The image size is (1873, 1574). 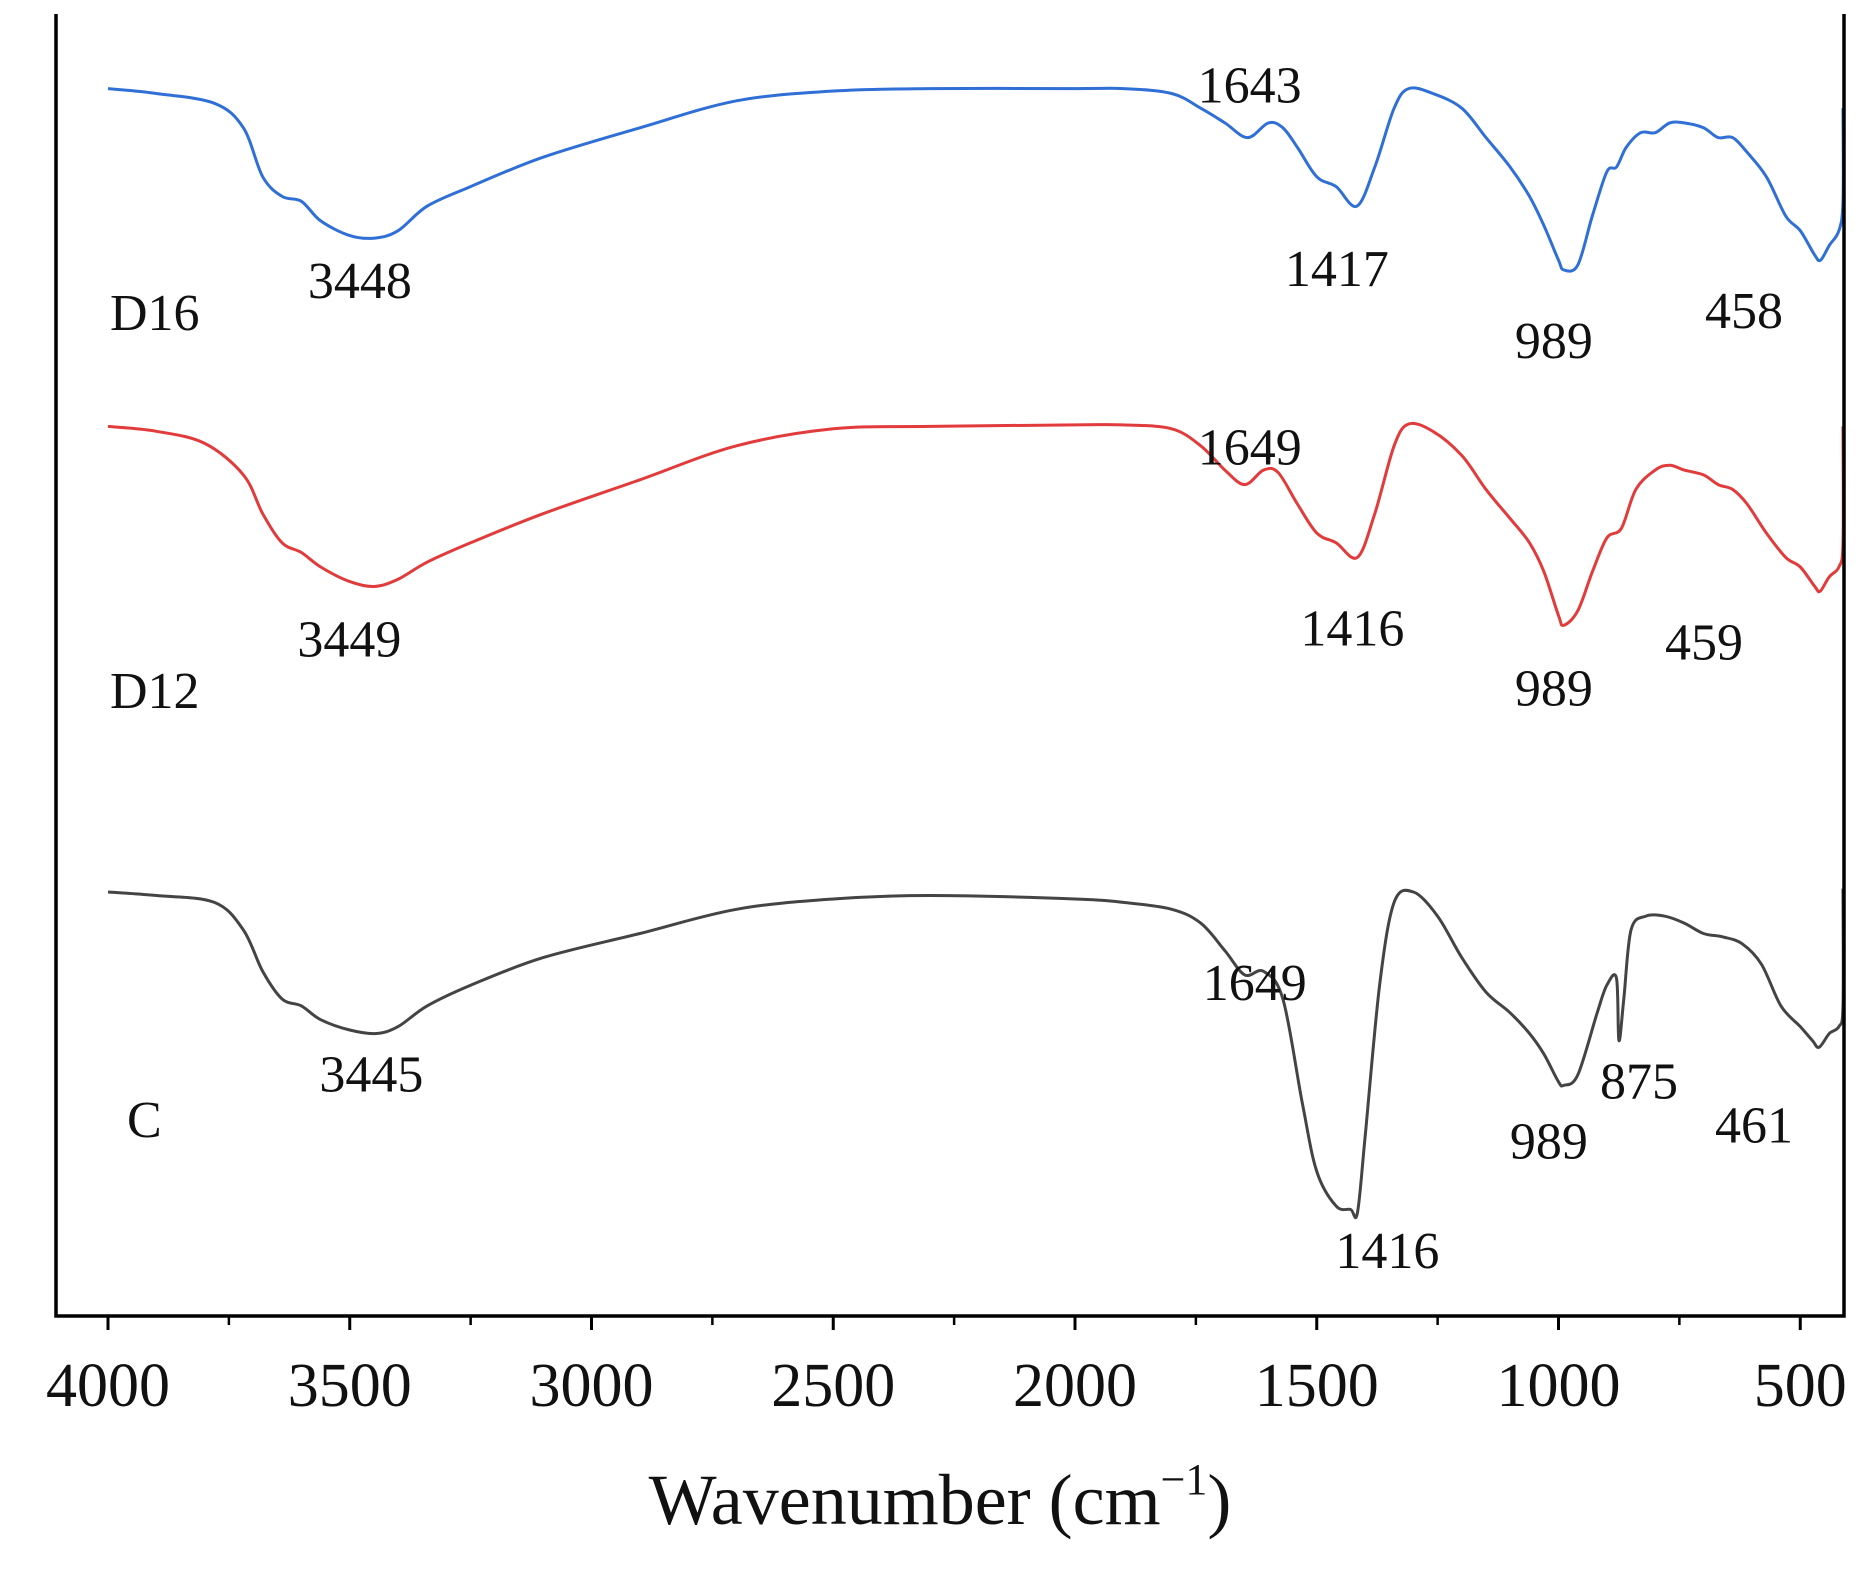 What do you see at coordinates (108, 1386) in the screenshot?
I see `x-tick-label-4000: 4000` at bounding box center [108, 1386].